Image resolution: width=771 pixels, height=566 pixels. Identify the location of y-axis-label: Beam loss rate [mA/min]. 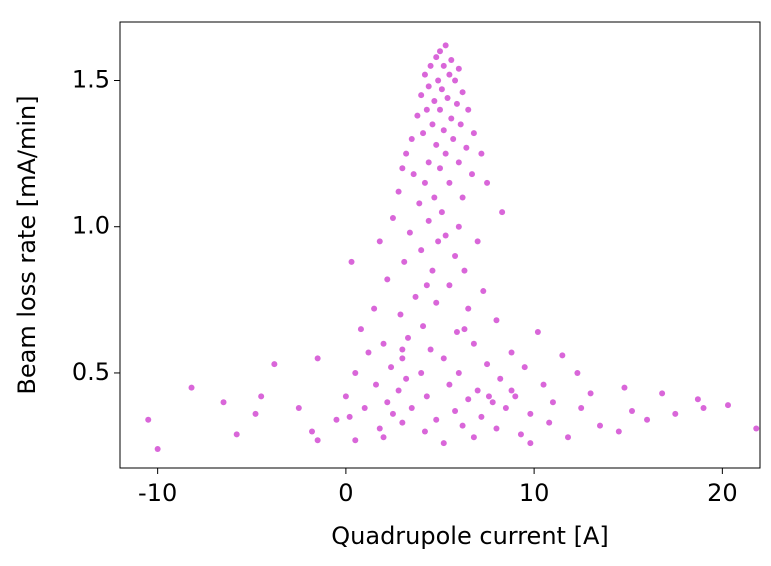
(27, 244).